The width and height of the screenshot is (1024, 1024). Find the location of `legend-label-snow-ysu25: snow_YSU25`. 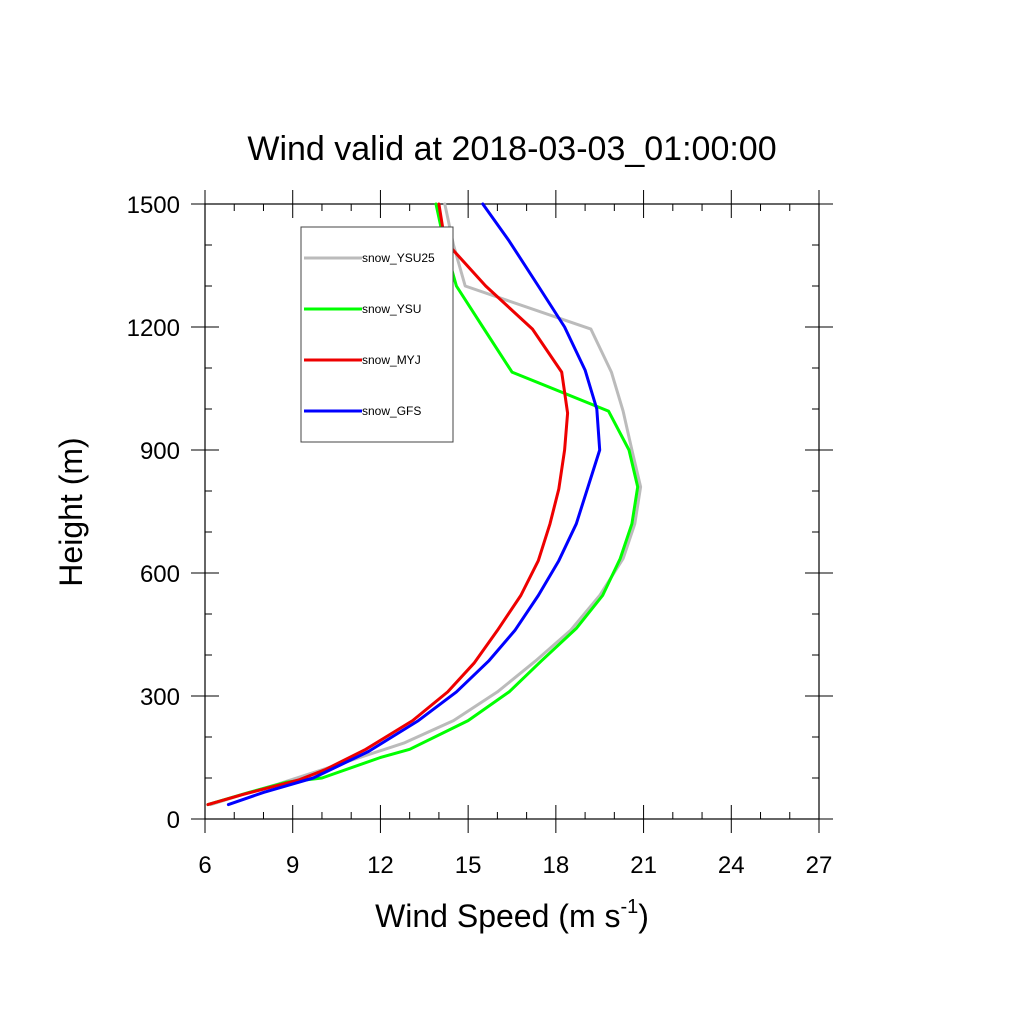

legend-label-snow-ysu25: snow_YSU25 is located at coordinates (398, 258).